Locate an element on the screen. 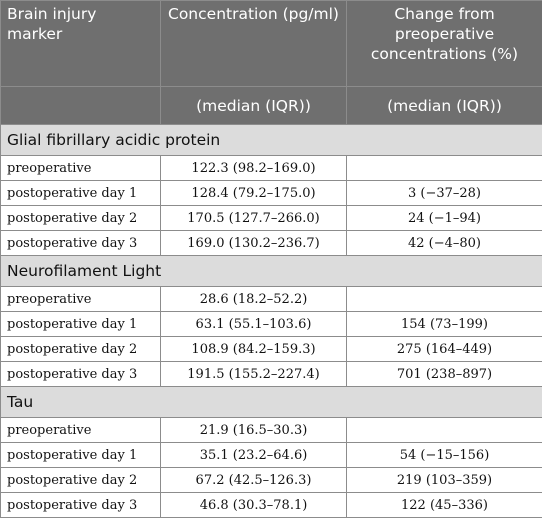  change-cell: 219 (103–359) is located at coordinates (444, 480).